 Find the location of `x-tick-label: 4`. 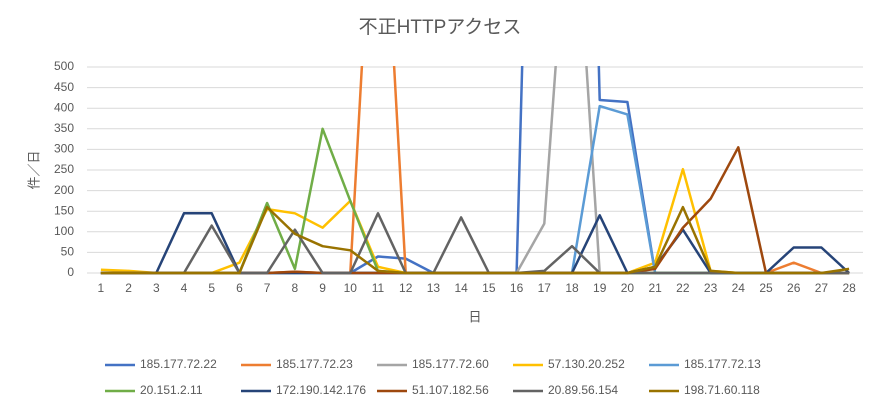

x-tick-label: 4 is located at coordinates (184, 288).